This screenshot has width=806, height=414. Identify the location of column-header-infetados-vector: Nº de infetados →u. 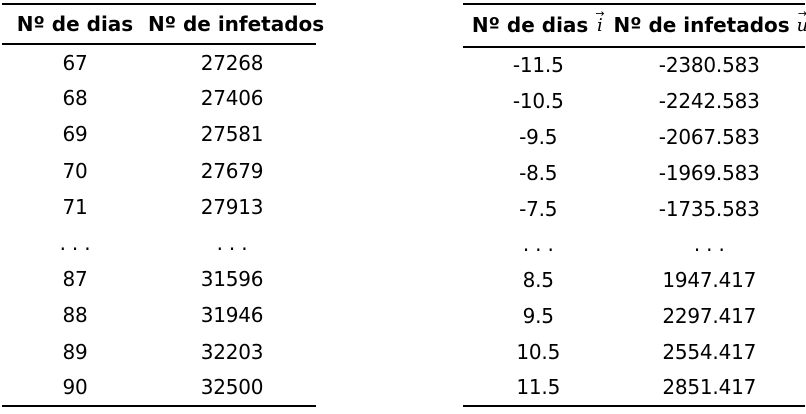
(709, 26).